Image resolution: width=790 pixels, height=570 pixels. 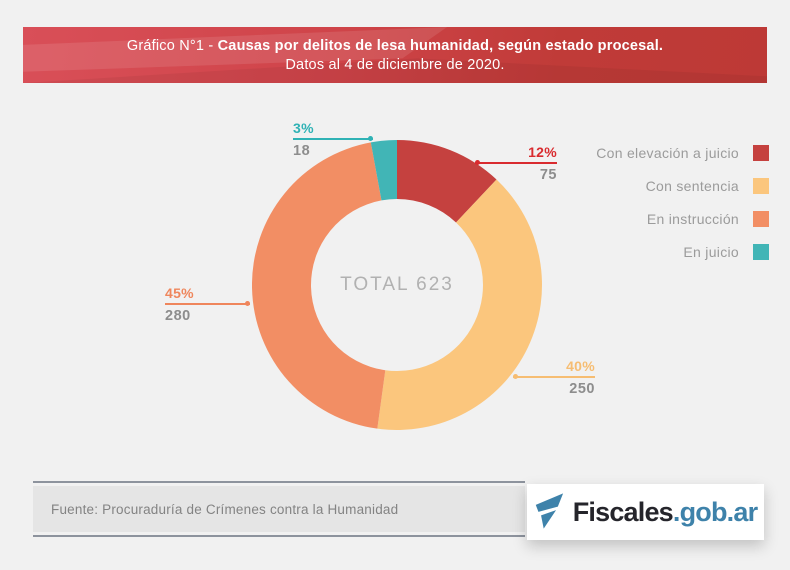 I want to click on fiscales-logo-text: Fiscales.gob.ar, so click(x=665, y=512).